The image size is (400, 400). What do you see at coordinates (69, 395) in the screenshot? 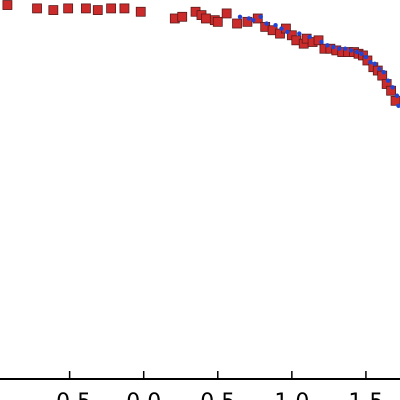
I see `x-tick-label: -0.5` at bounding box center [69, 395].